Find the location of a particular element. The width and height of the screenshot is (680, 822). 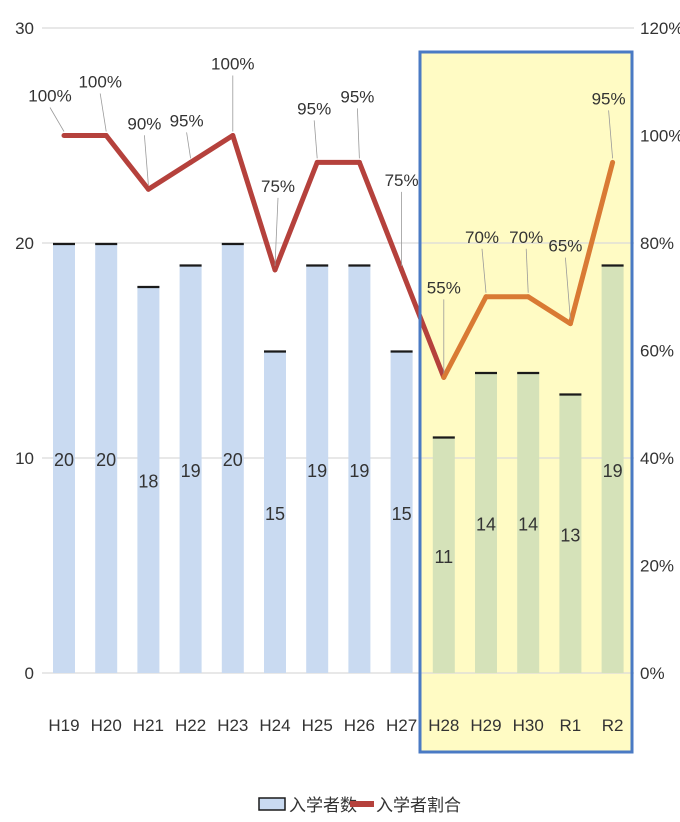

category-label: H22 is located at coordinates (190, 725).